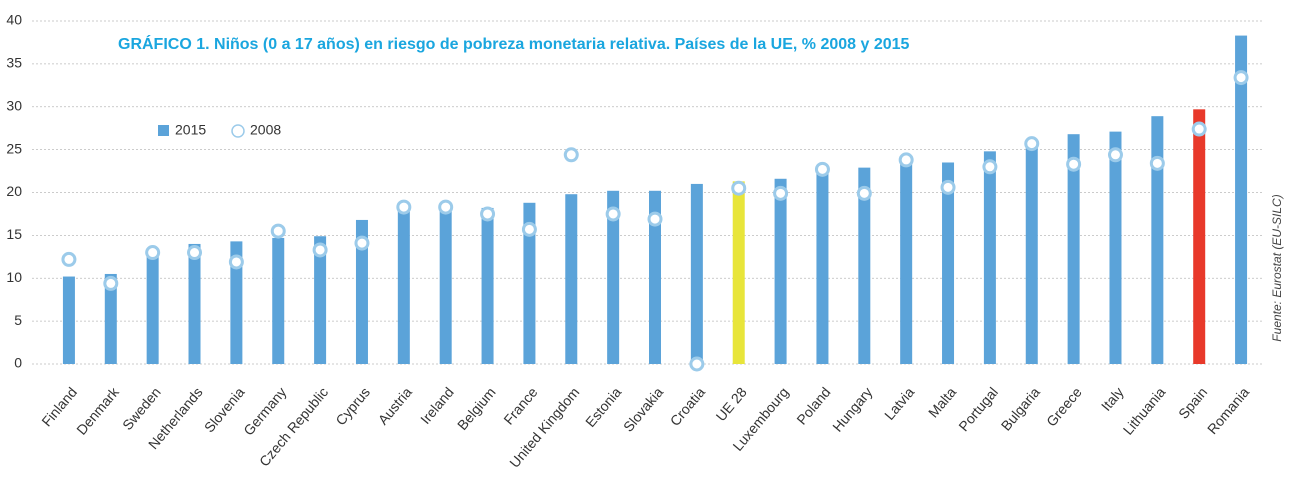  I want to click on x-tick-label: Finland, so click(59, 406).